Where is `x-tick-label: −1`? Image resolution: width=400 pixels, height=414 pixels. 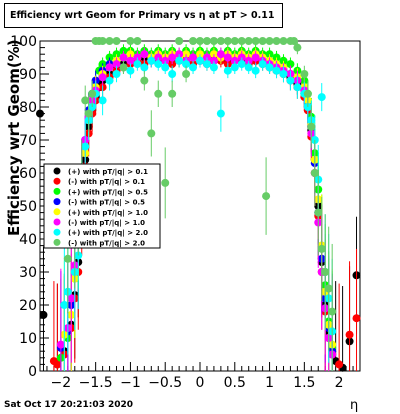
x-tick-label: −1 is located at coordinates (130, 383).